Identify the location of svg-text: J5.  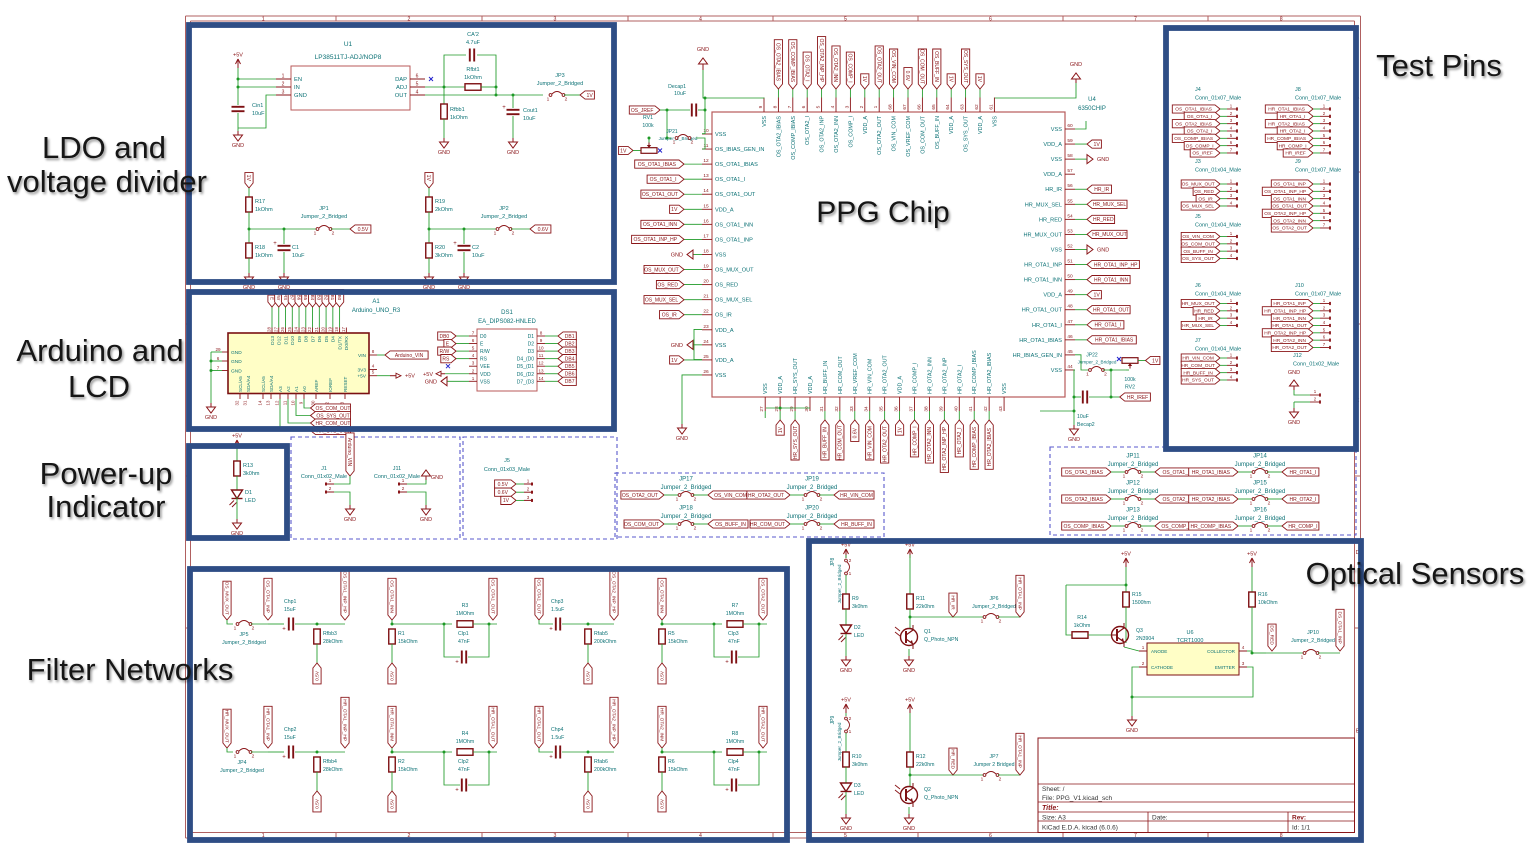
(507, 461).